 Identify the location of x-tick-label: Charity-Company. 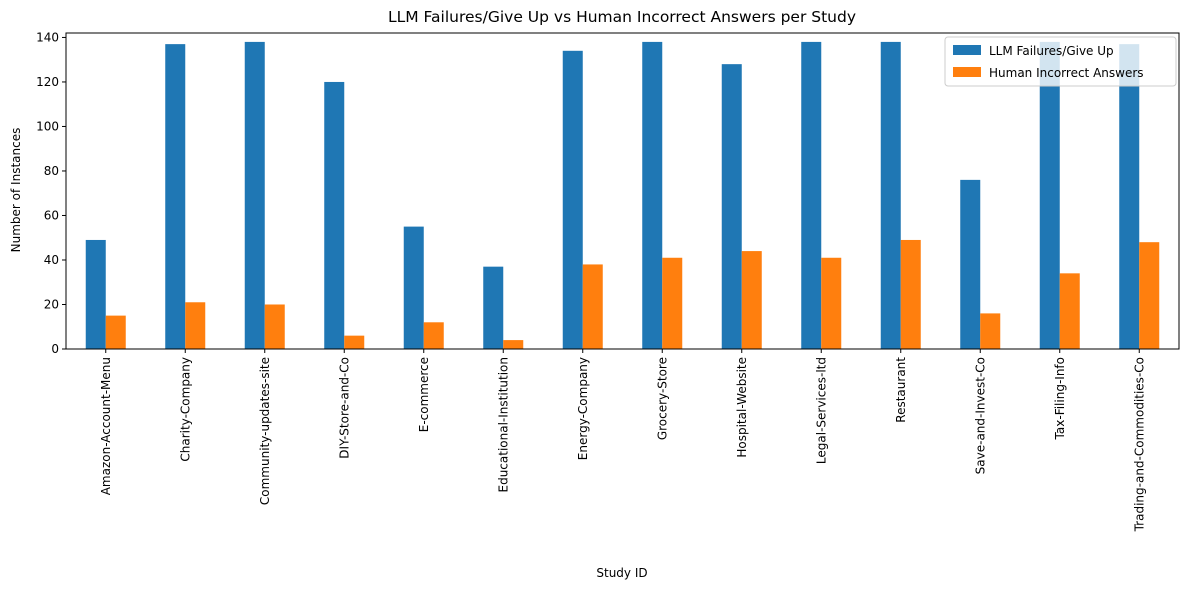
(185, 409).